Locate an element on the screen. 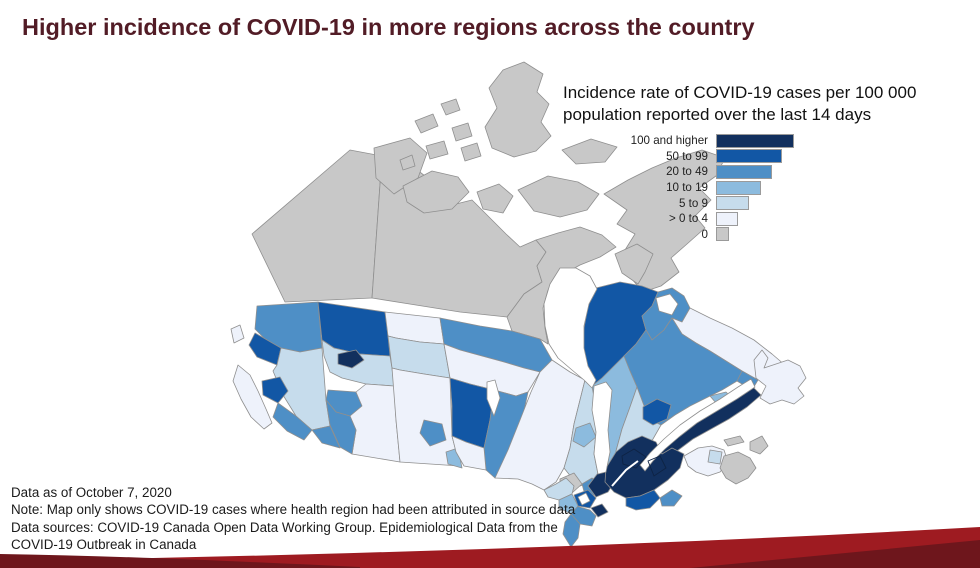 Image resolution: width=980 pixels, height=568 pixels. region-ontario-southwest is located at coordinates (568, 504).